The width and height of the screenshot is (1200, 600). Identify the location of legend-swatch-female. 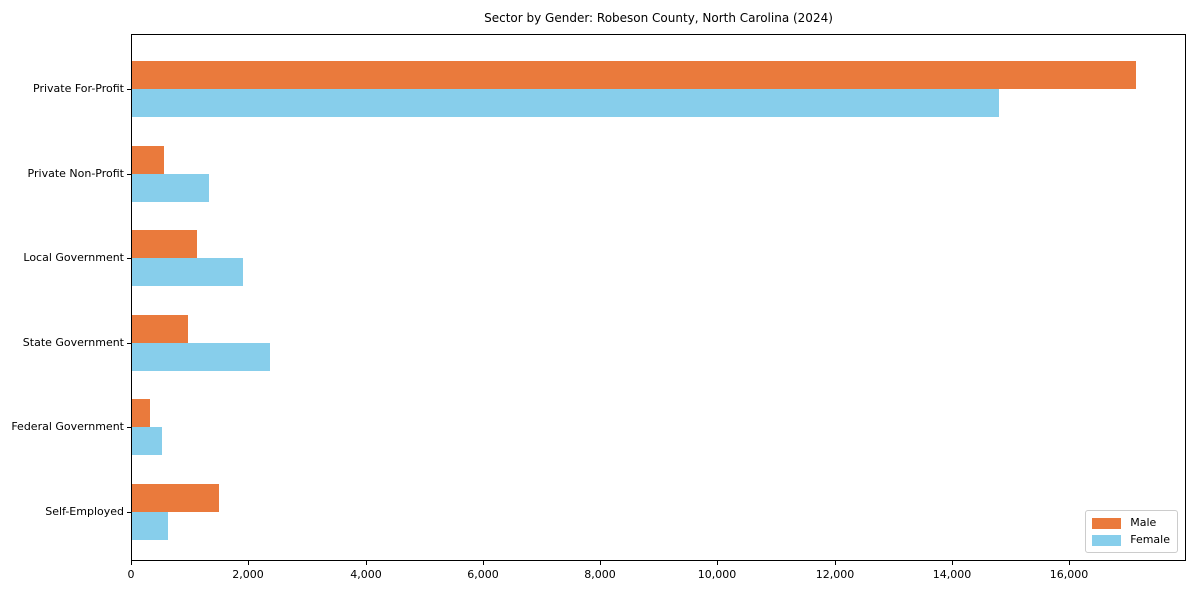
(1107, 540).